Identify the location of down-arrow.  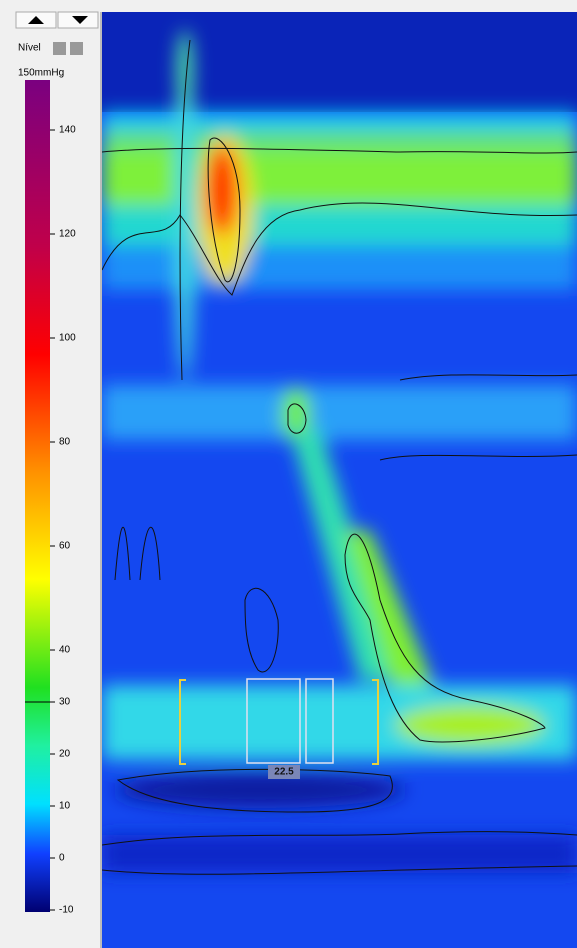
(80, 20).